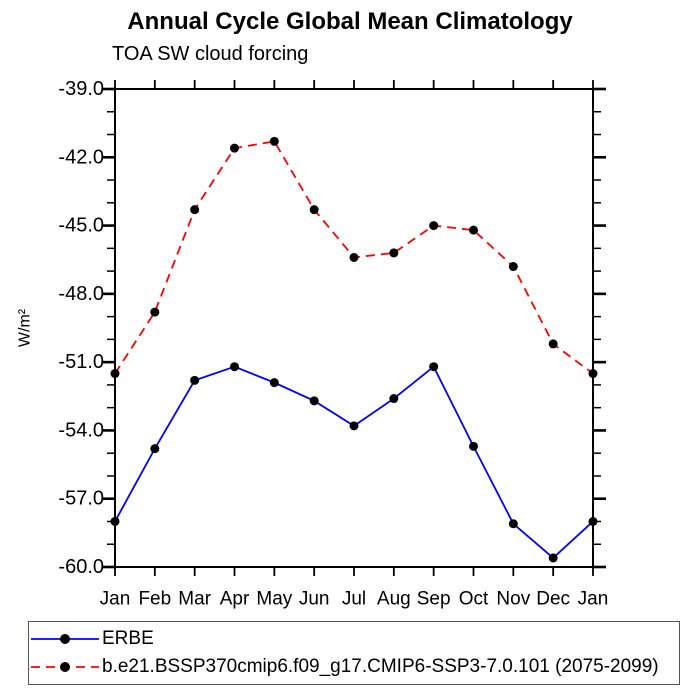 The width and height of the screenshot is (700, 700). What do you see at coordinates (81, 226) in the screenshot?
I see `y-tick-label: -45.0` at bounding box center [81, 226].